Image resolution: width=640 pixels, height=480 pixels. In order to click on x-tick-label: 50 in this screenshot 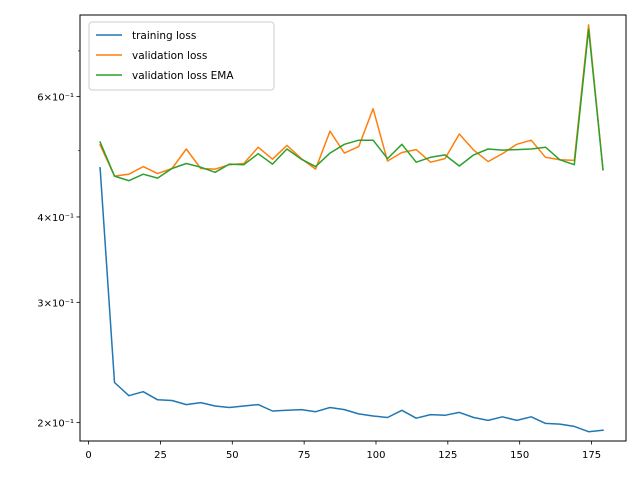, I will do `click(232, 455)`.